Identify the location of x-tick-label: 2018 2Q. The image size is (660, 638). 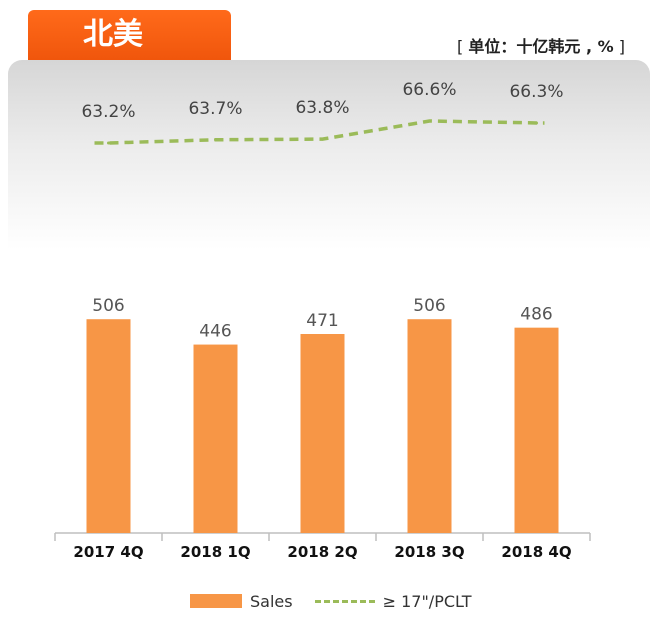
(322, 552).